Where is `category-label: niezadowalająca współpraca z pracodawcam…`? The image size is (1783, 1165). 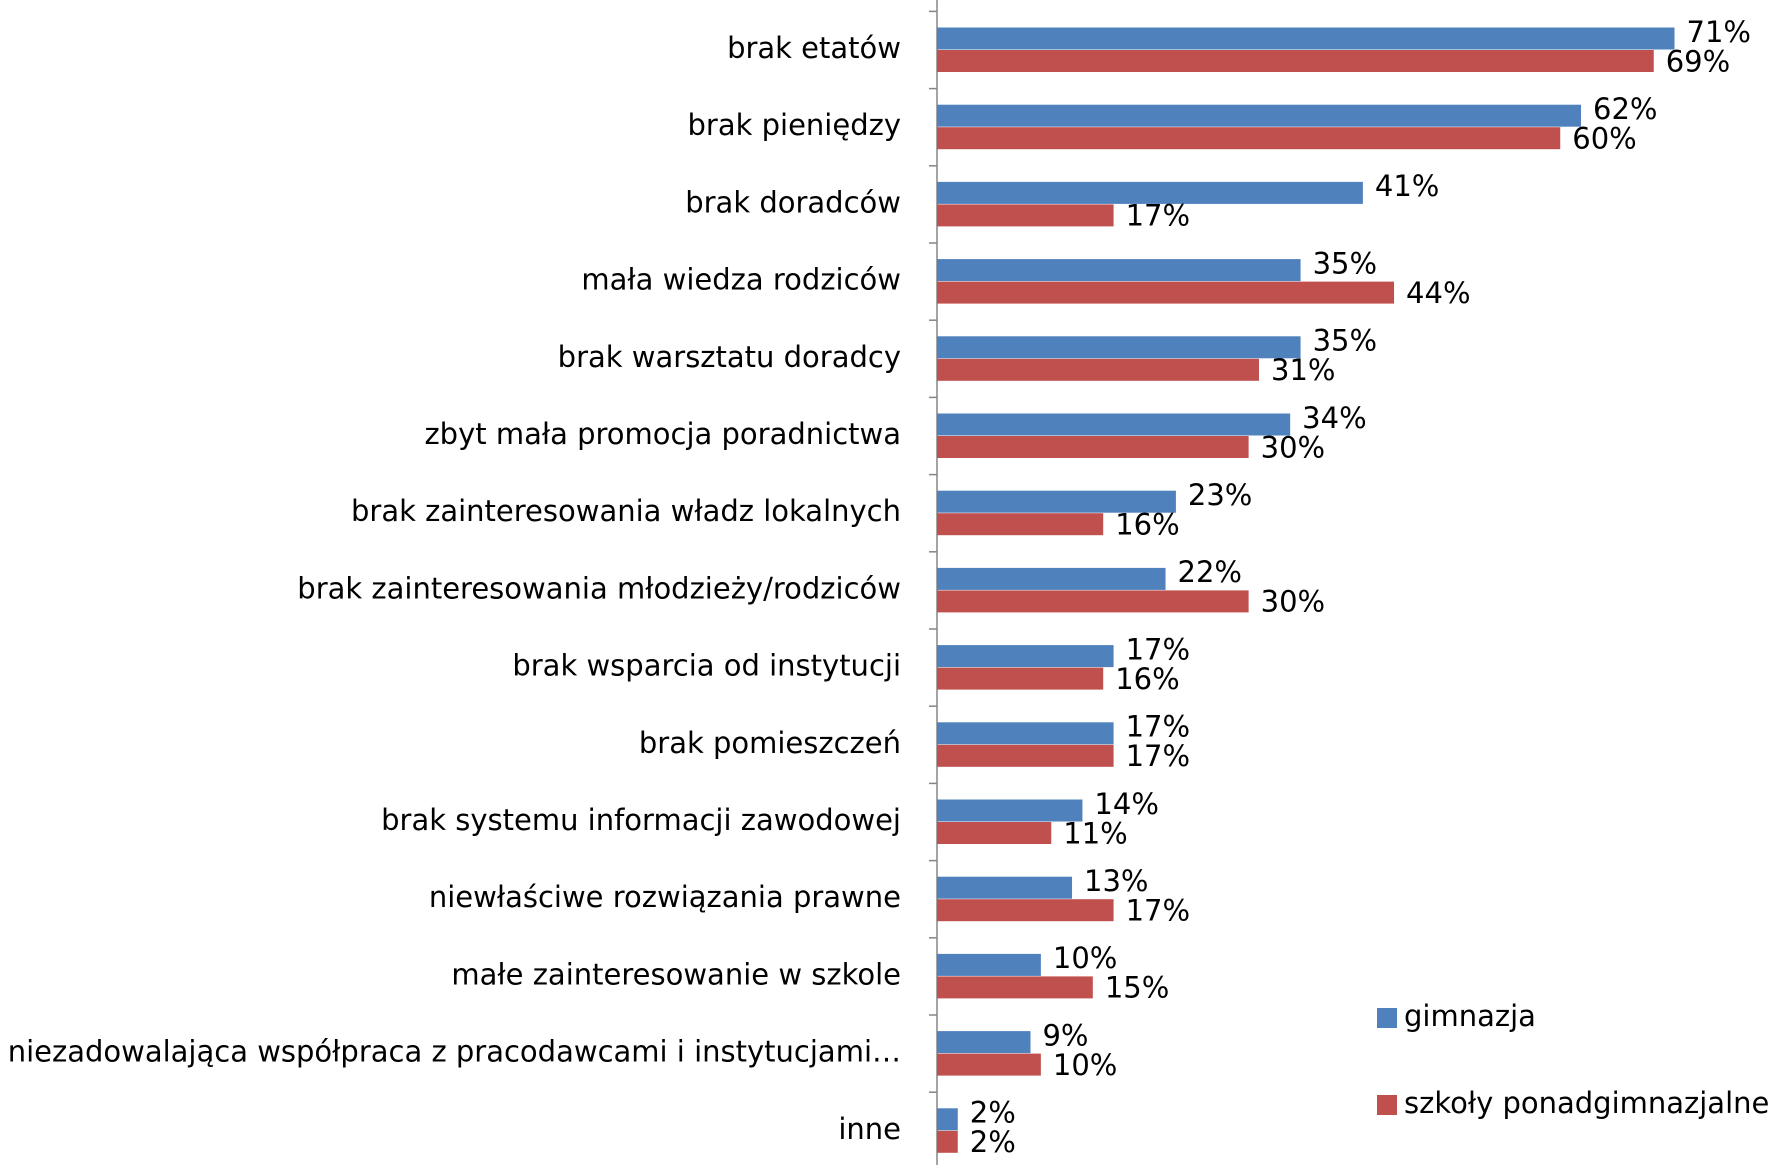
category-label: niezadowalająca współpraca z pracodawcam… is located at coordinates (454, 1052).